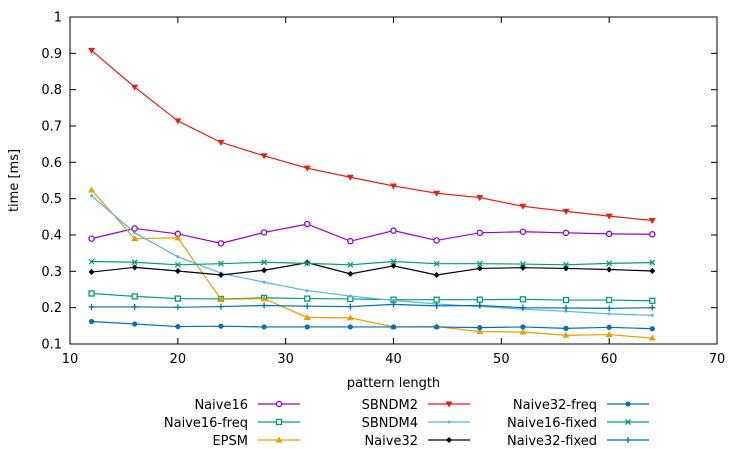 This screenshot has width=747, height=449. Describe the element at coordinates (391, 441) in the screenshot. I see `legend-label: Naive32` at that location.